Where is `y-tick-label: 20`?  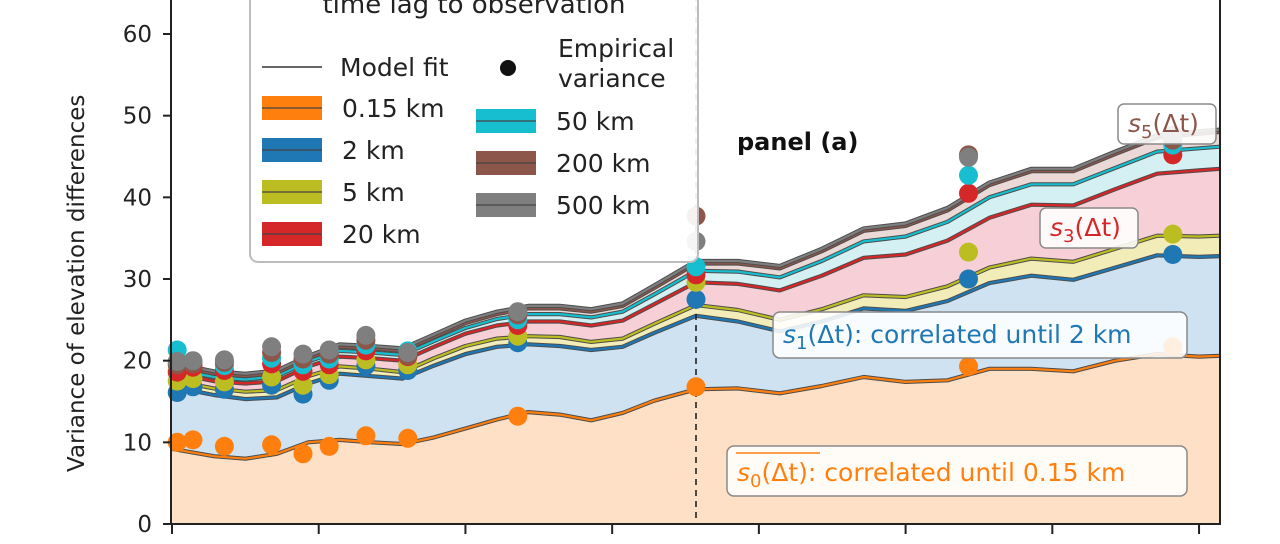 y-tick-label: 20 is located at coordinates (137, 362).